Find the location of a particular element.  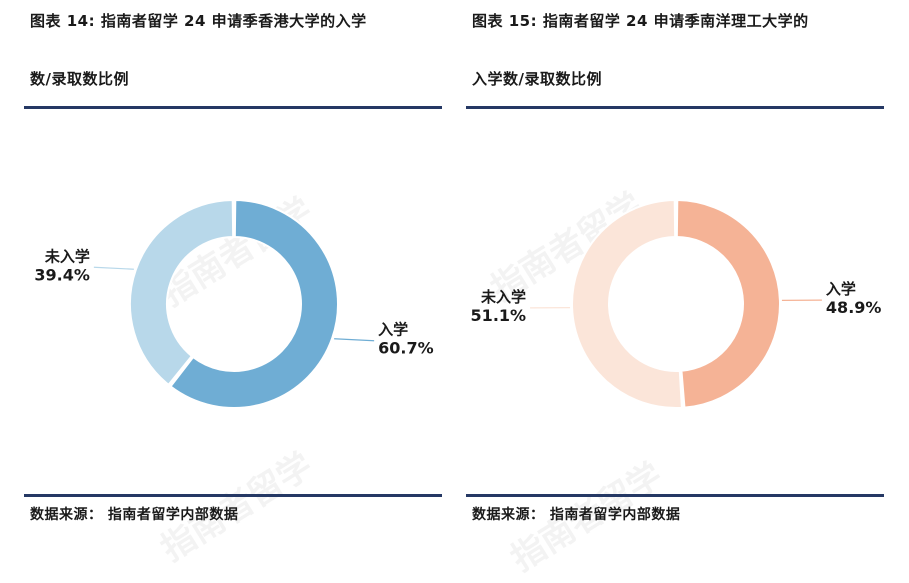

chart-title-line-1: 图表 14: 指南者留学 24 申请季香港大学的入学 is located at coordinates (198, 21).